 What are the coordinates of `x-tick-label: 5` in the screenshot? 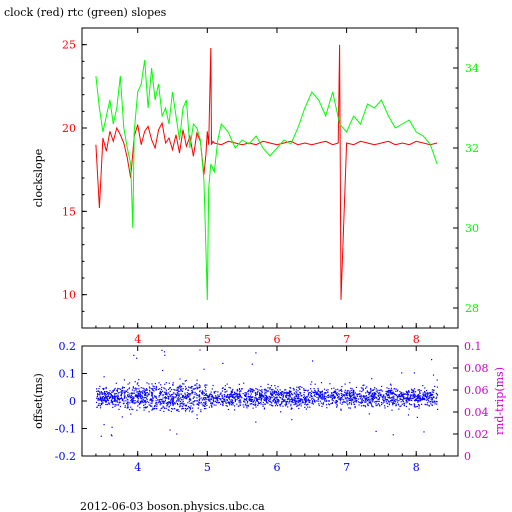 It's located at (207, 467).